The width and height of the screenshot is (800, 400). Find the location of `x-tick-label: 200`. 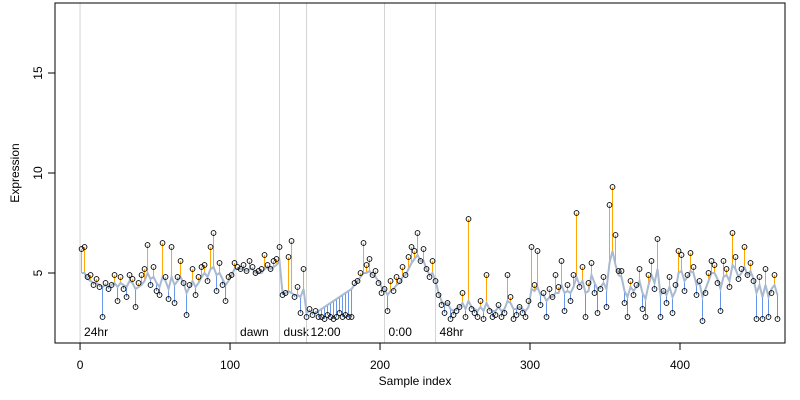

x-tick-label: 200 is located at coordinates (380, 365).